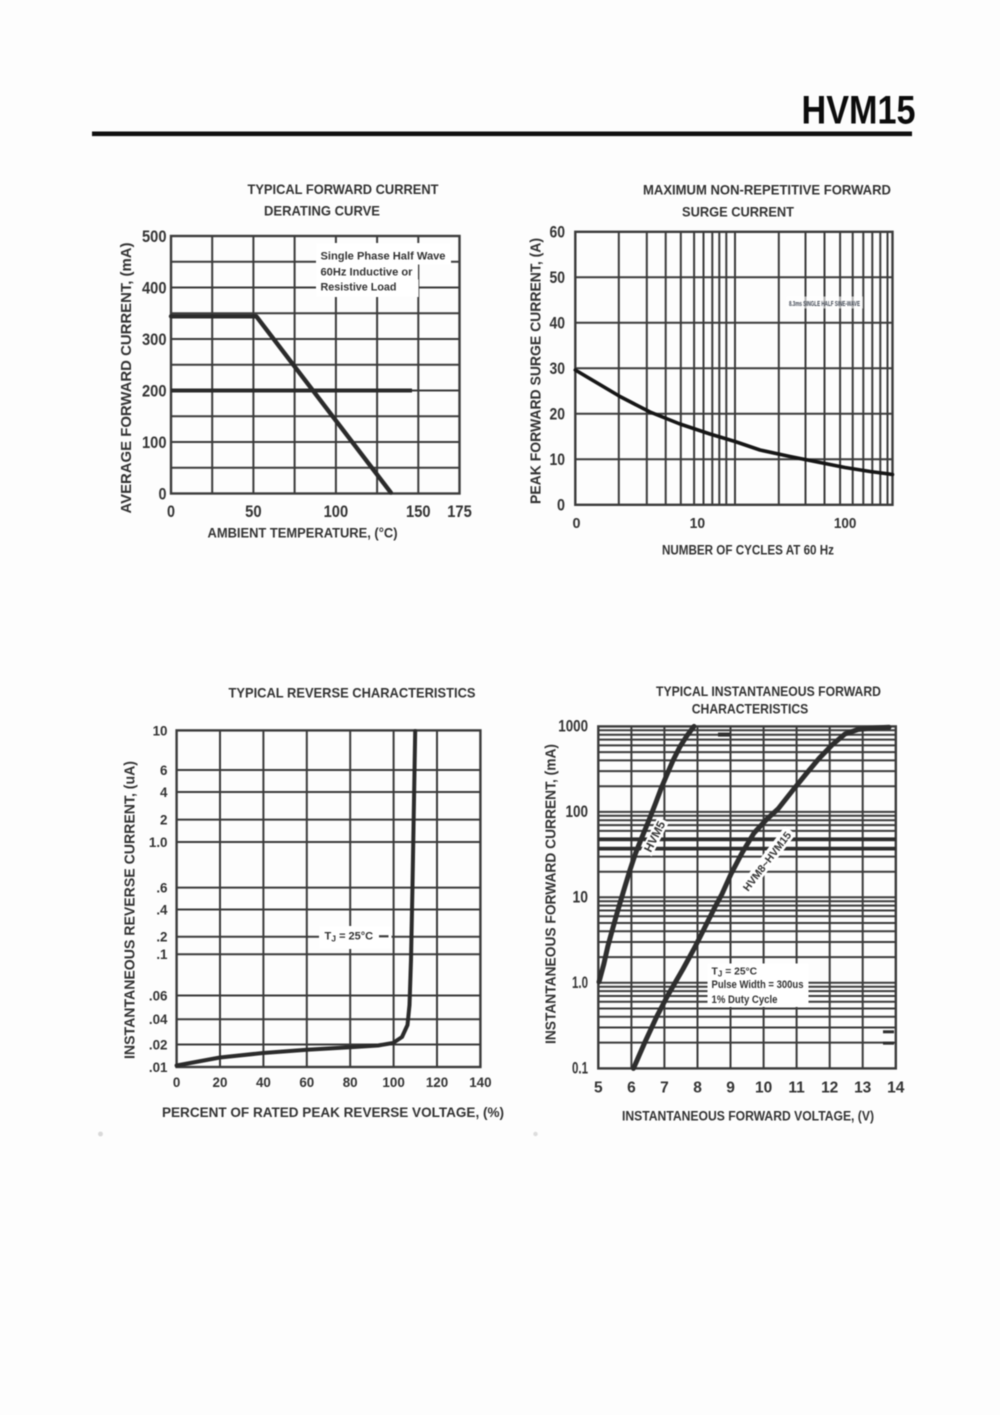 Image resolution: width=1000 pixels, height=1415 pixels. Describe the element at coordinates (162, 909) in the screenshot. I see `svg-text: .4` at that location.